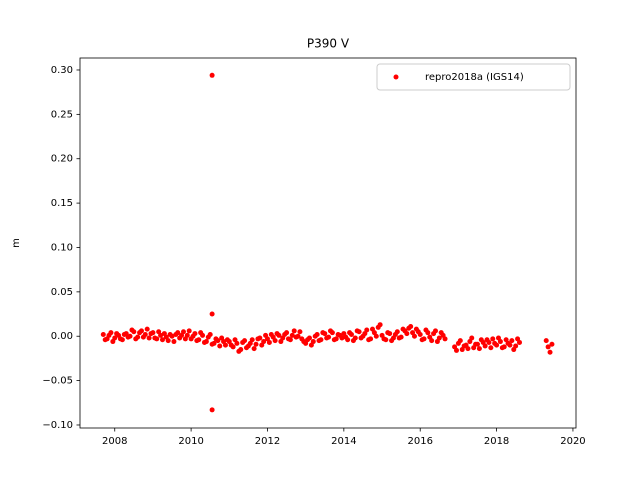 This screenshot has width=640, height=480. What do you see at coordinates (62, 159) in the screenshot?
I see `y-tick-label: 0.20` at bounding box center [62, 159].